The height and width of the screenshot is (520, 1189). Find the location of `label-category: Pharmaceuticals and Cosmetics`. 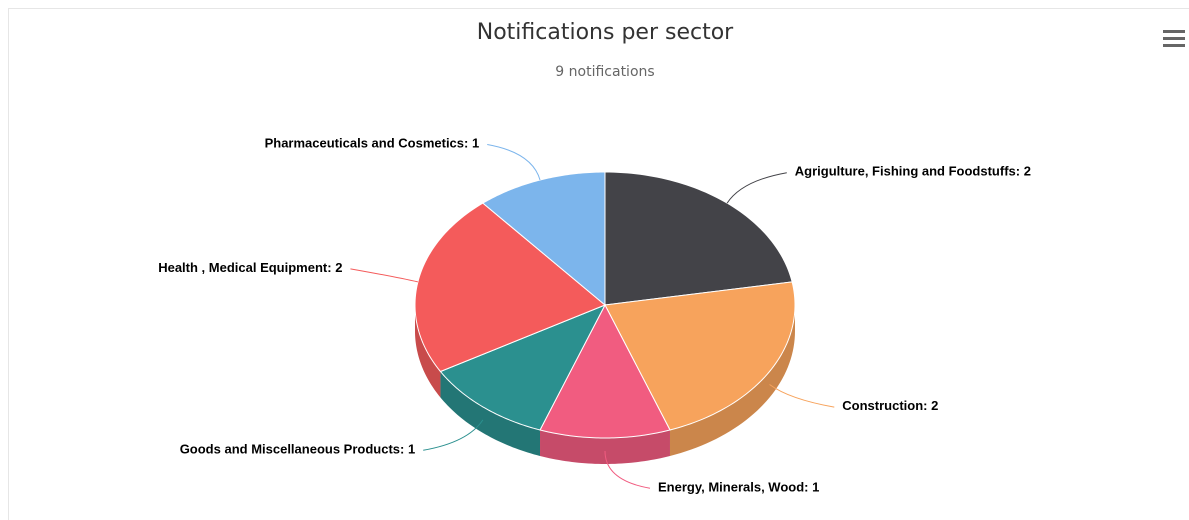

label-category: Pharmaceuticals and Cosmetics is located at coordinates (364, 143).